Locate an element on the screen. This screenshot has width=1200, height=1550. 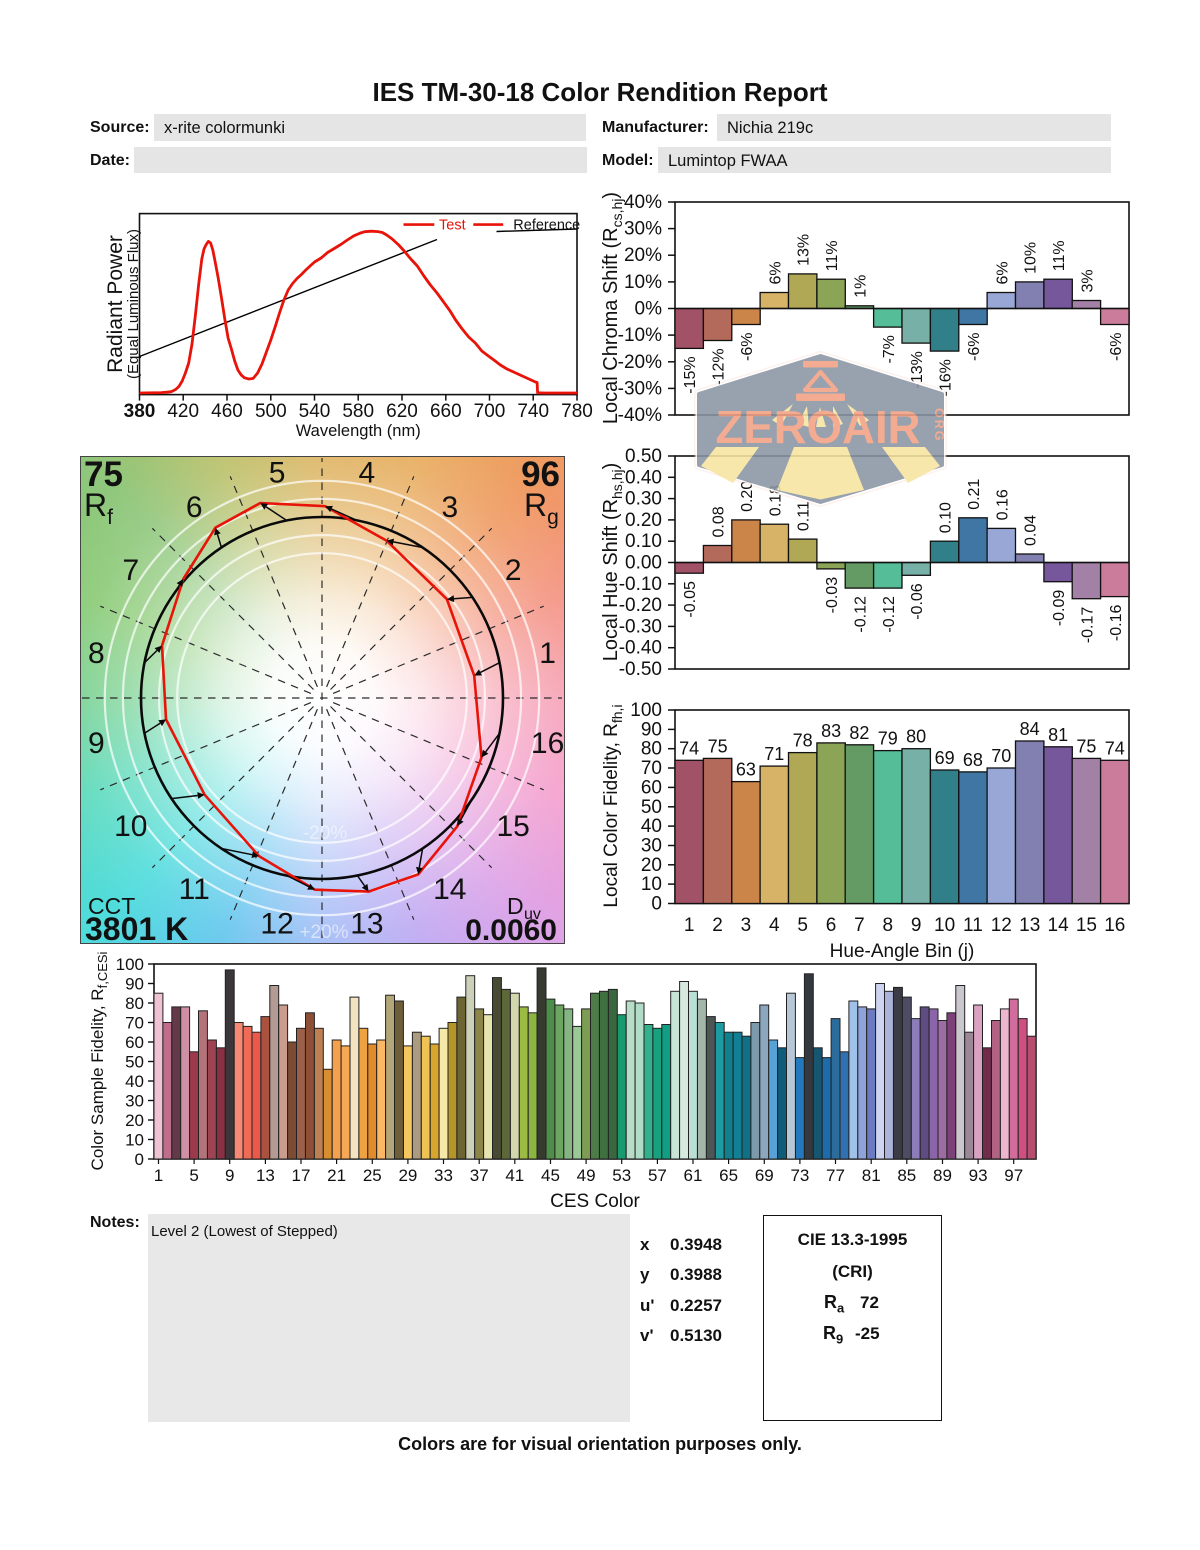
svg-text: 29 is located at coordinates (407, 1175).